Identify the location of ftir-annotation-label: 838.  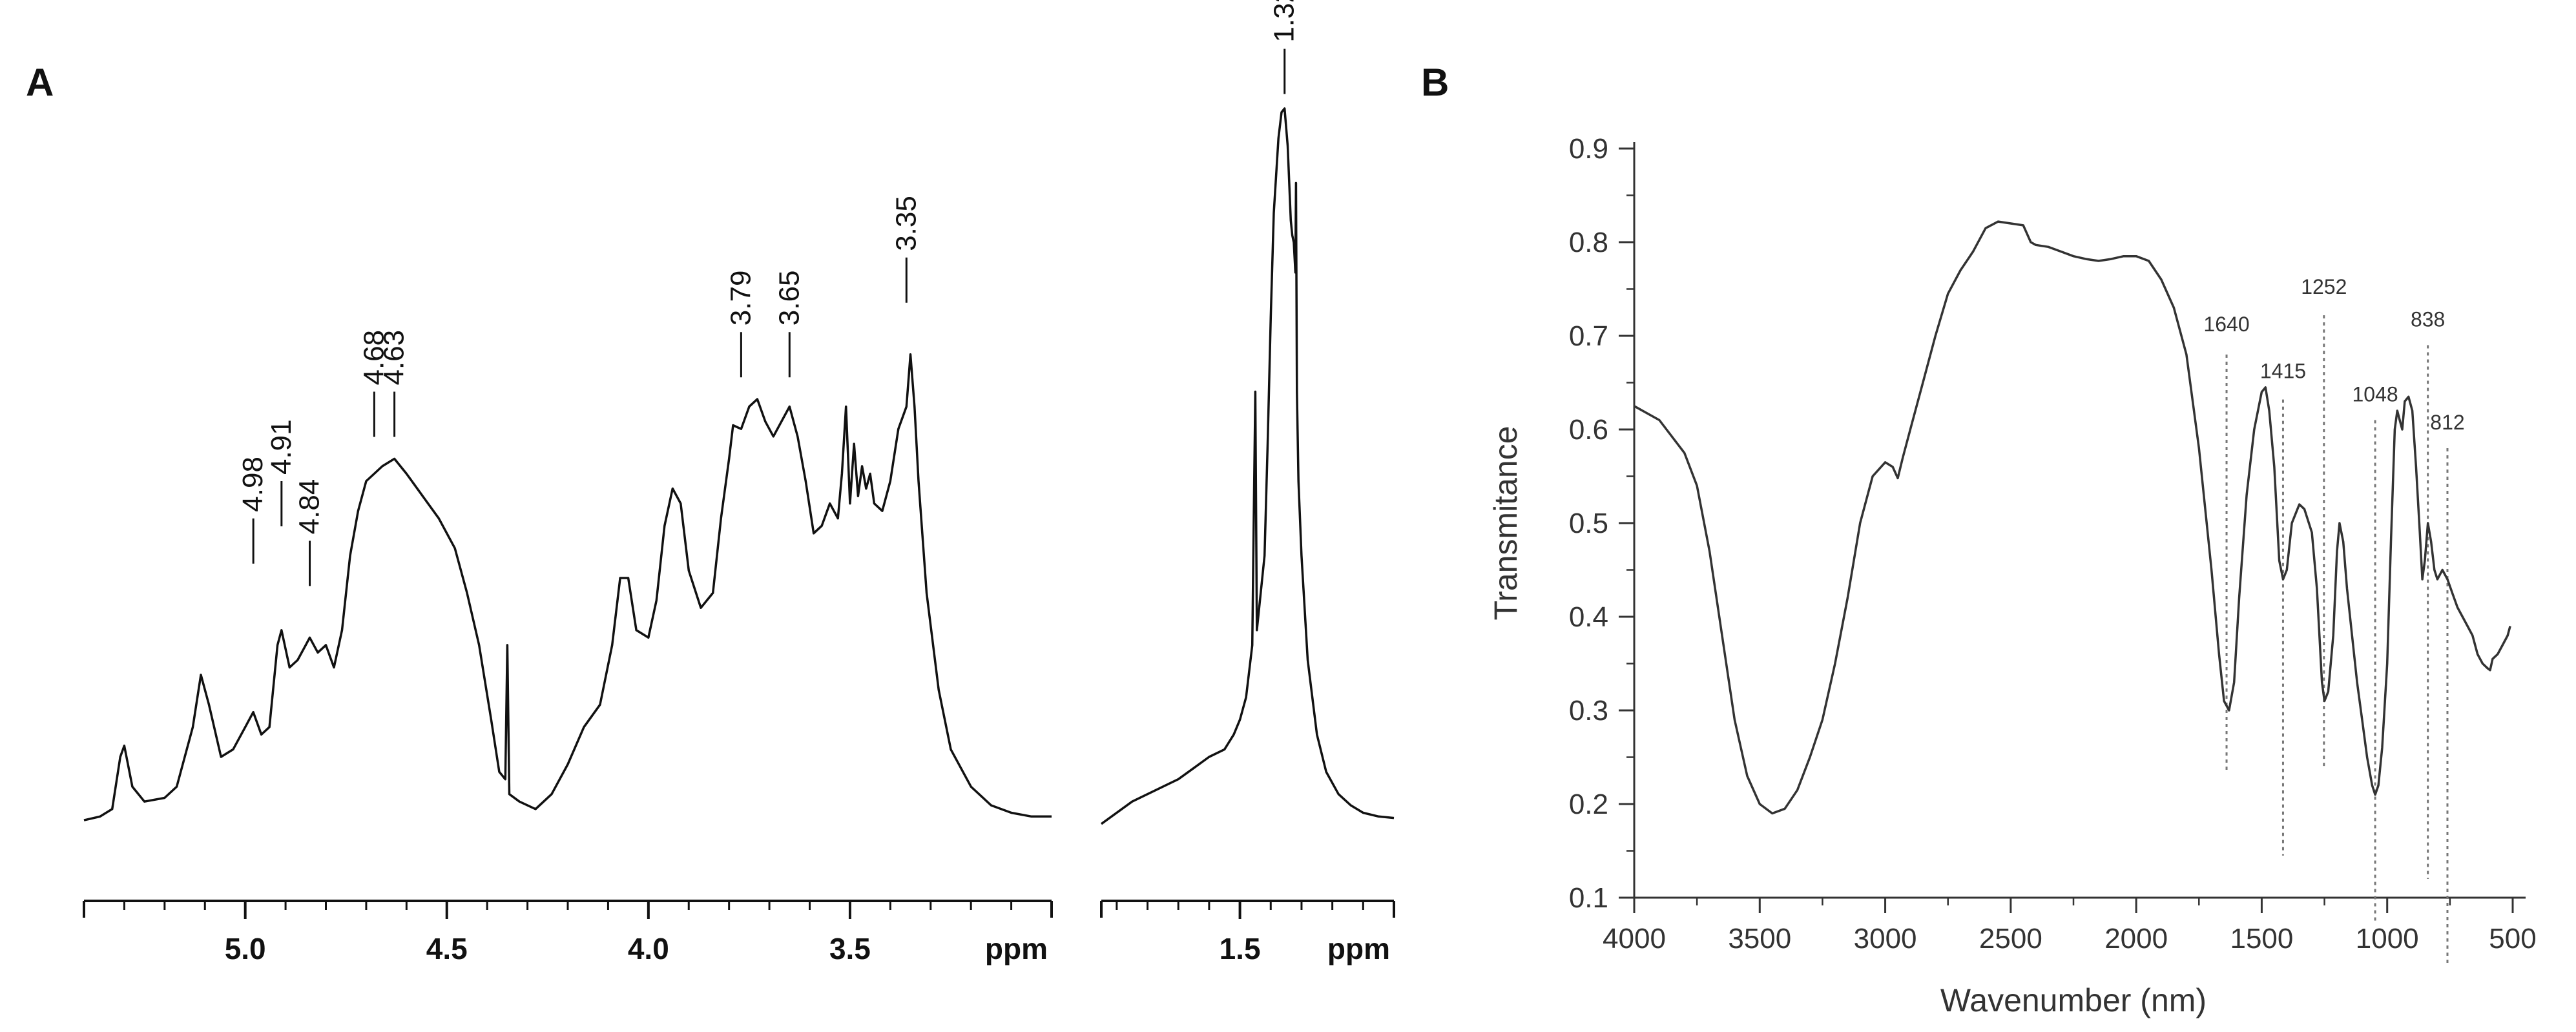
(2428, 319).